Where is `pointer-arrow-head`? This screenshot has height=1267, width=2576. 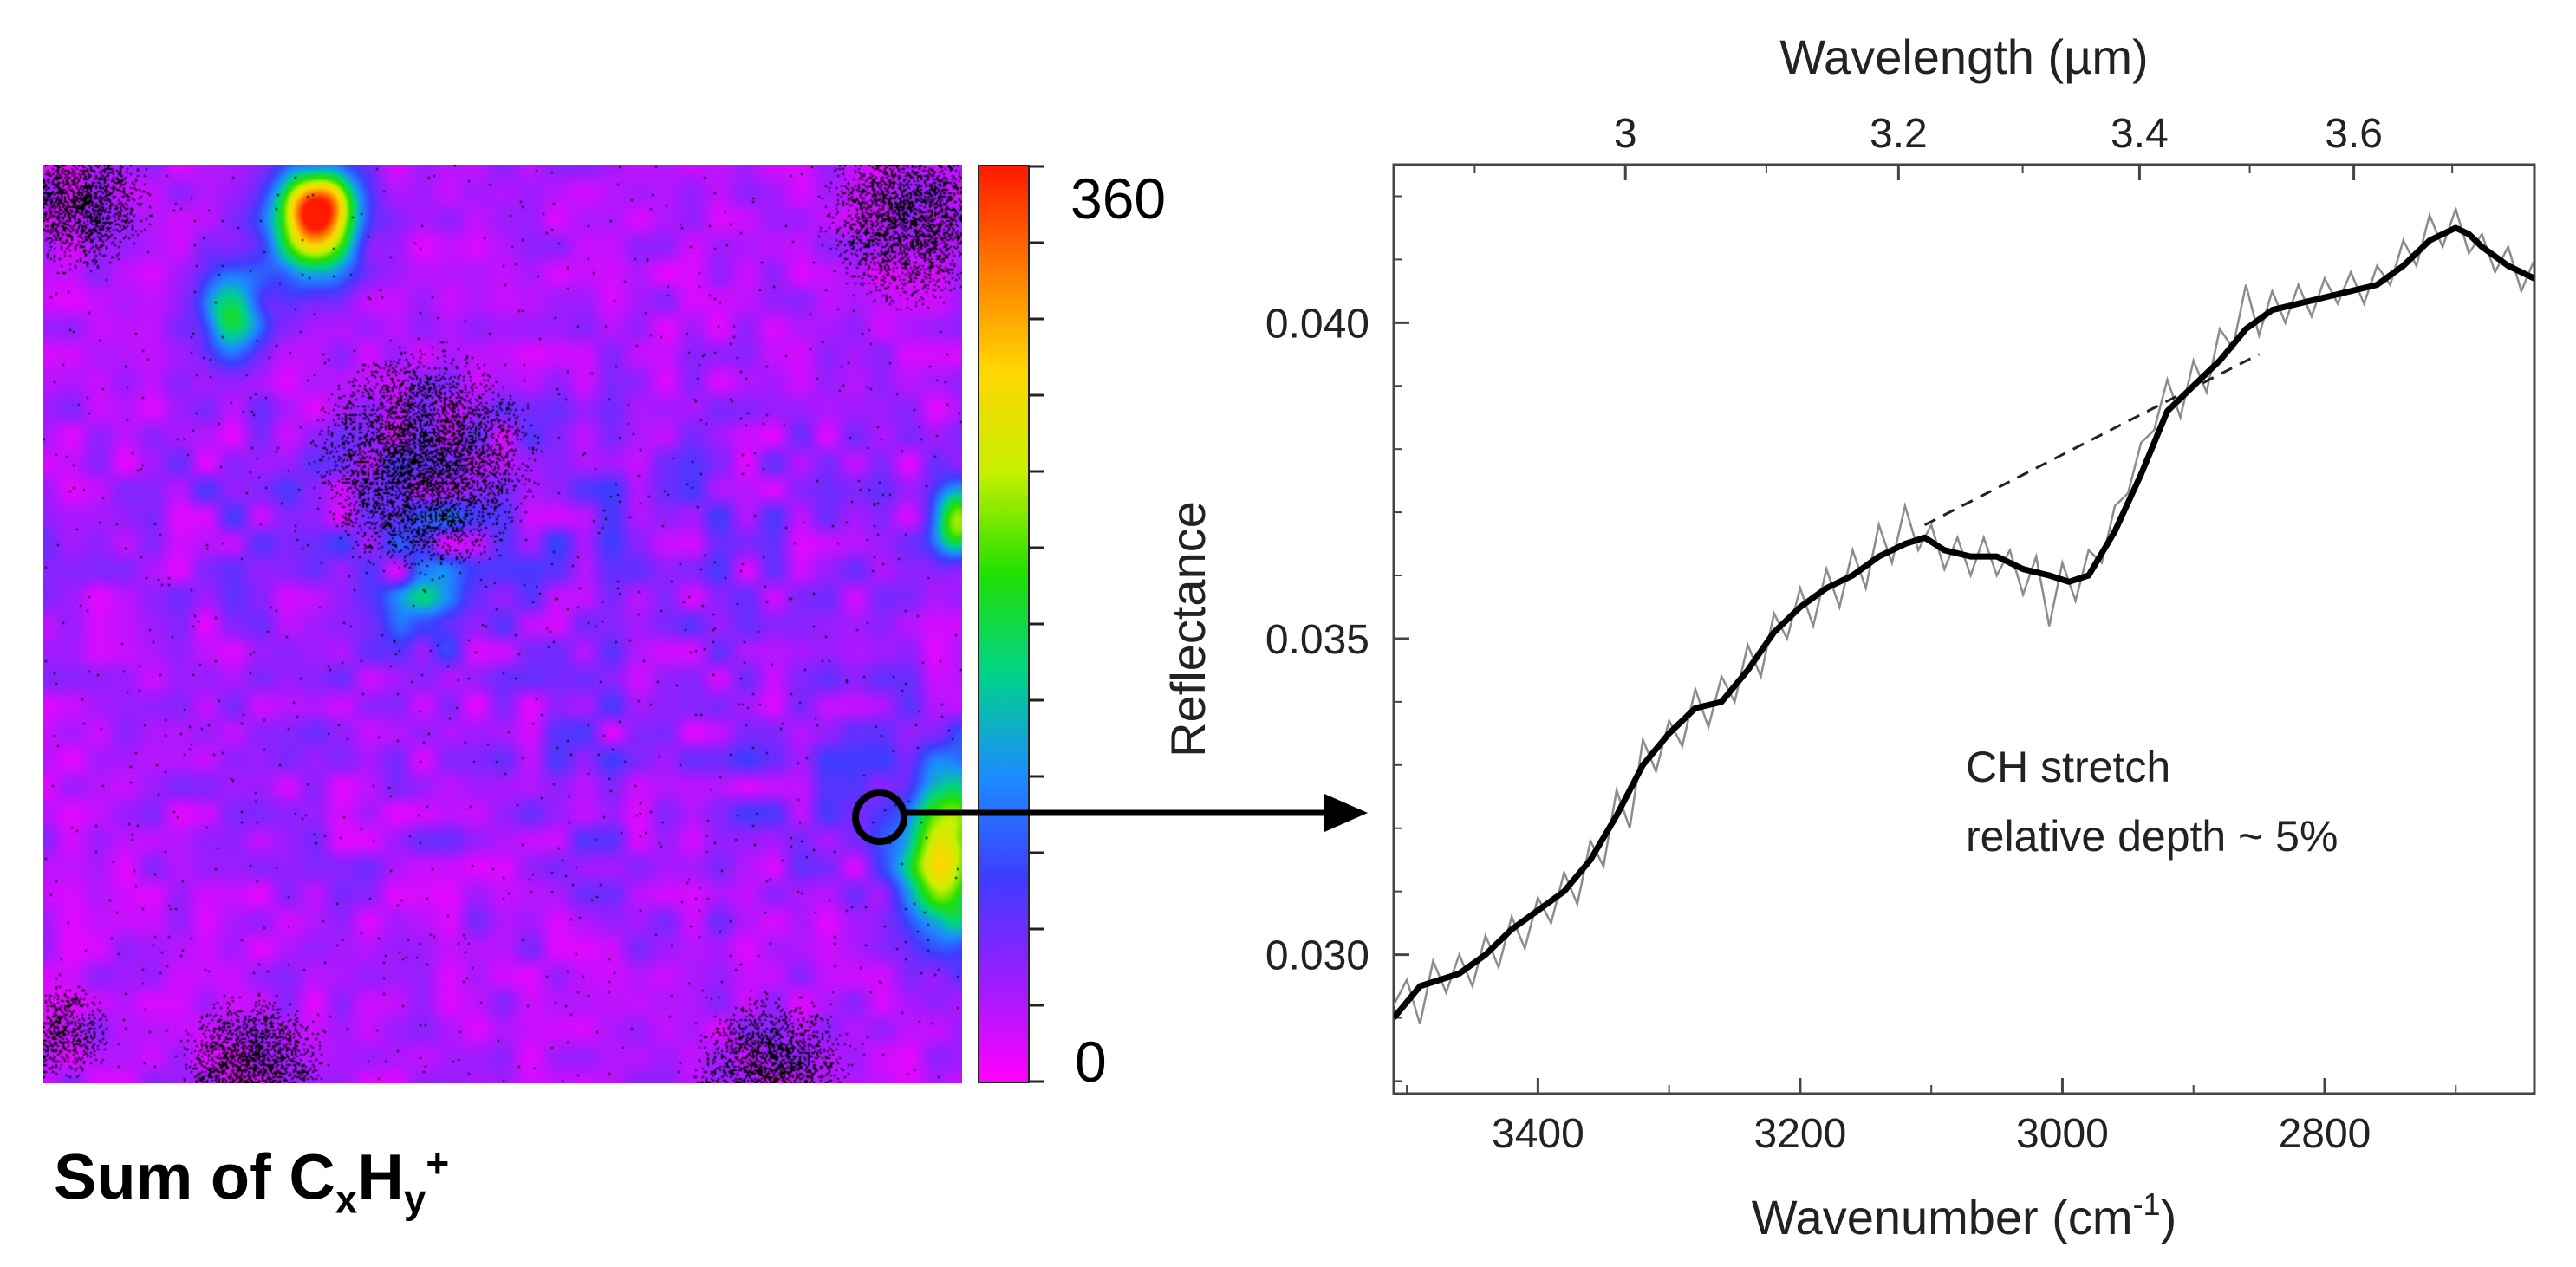 pointer-arrow-head is located at coordinates (1346, 813).